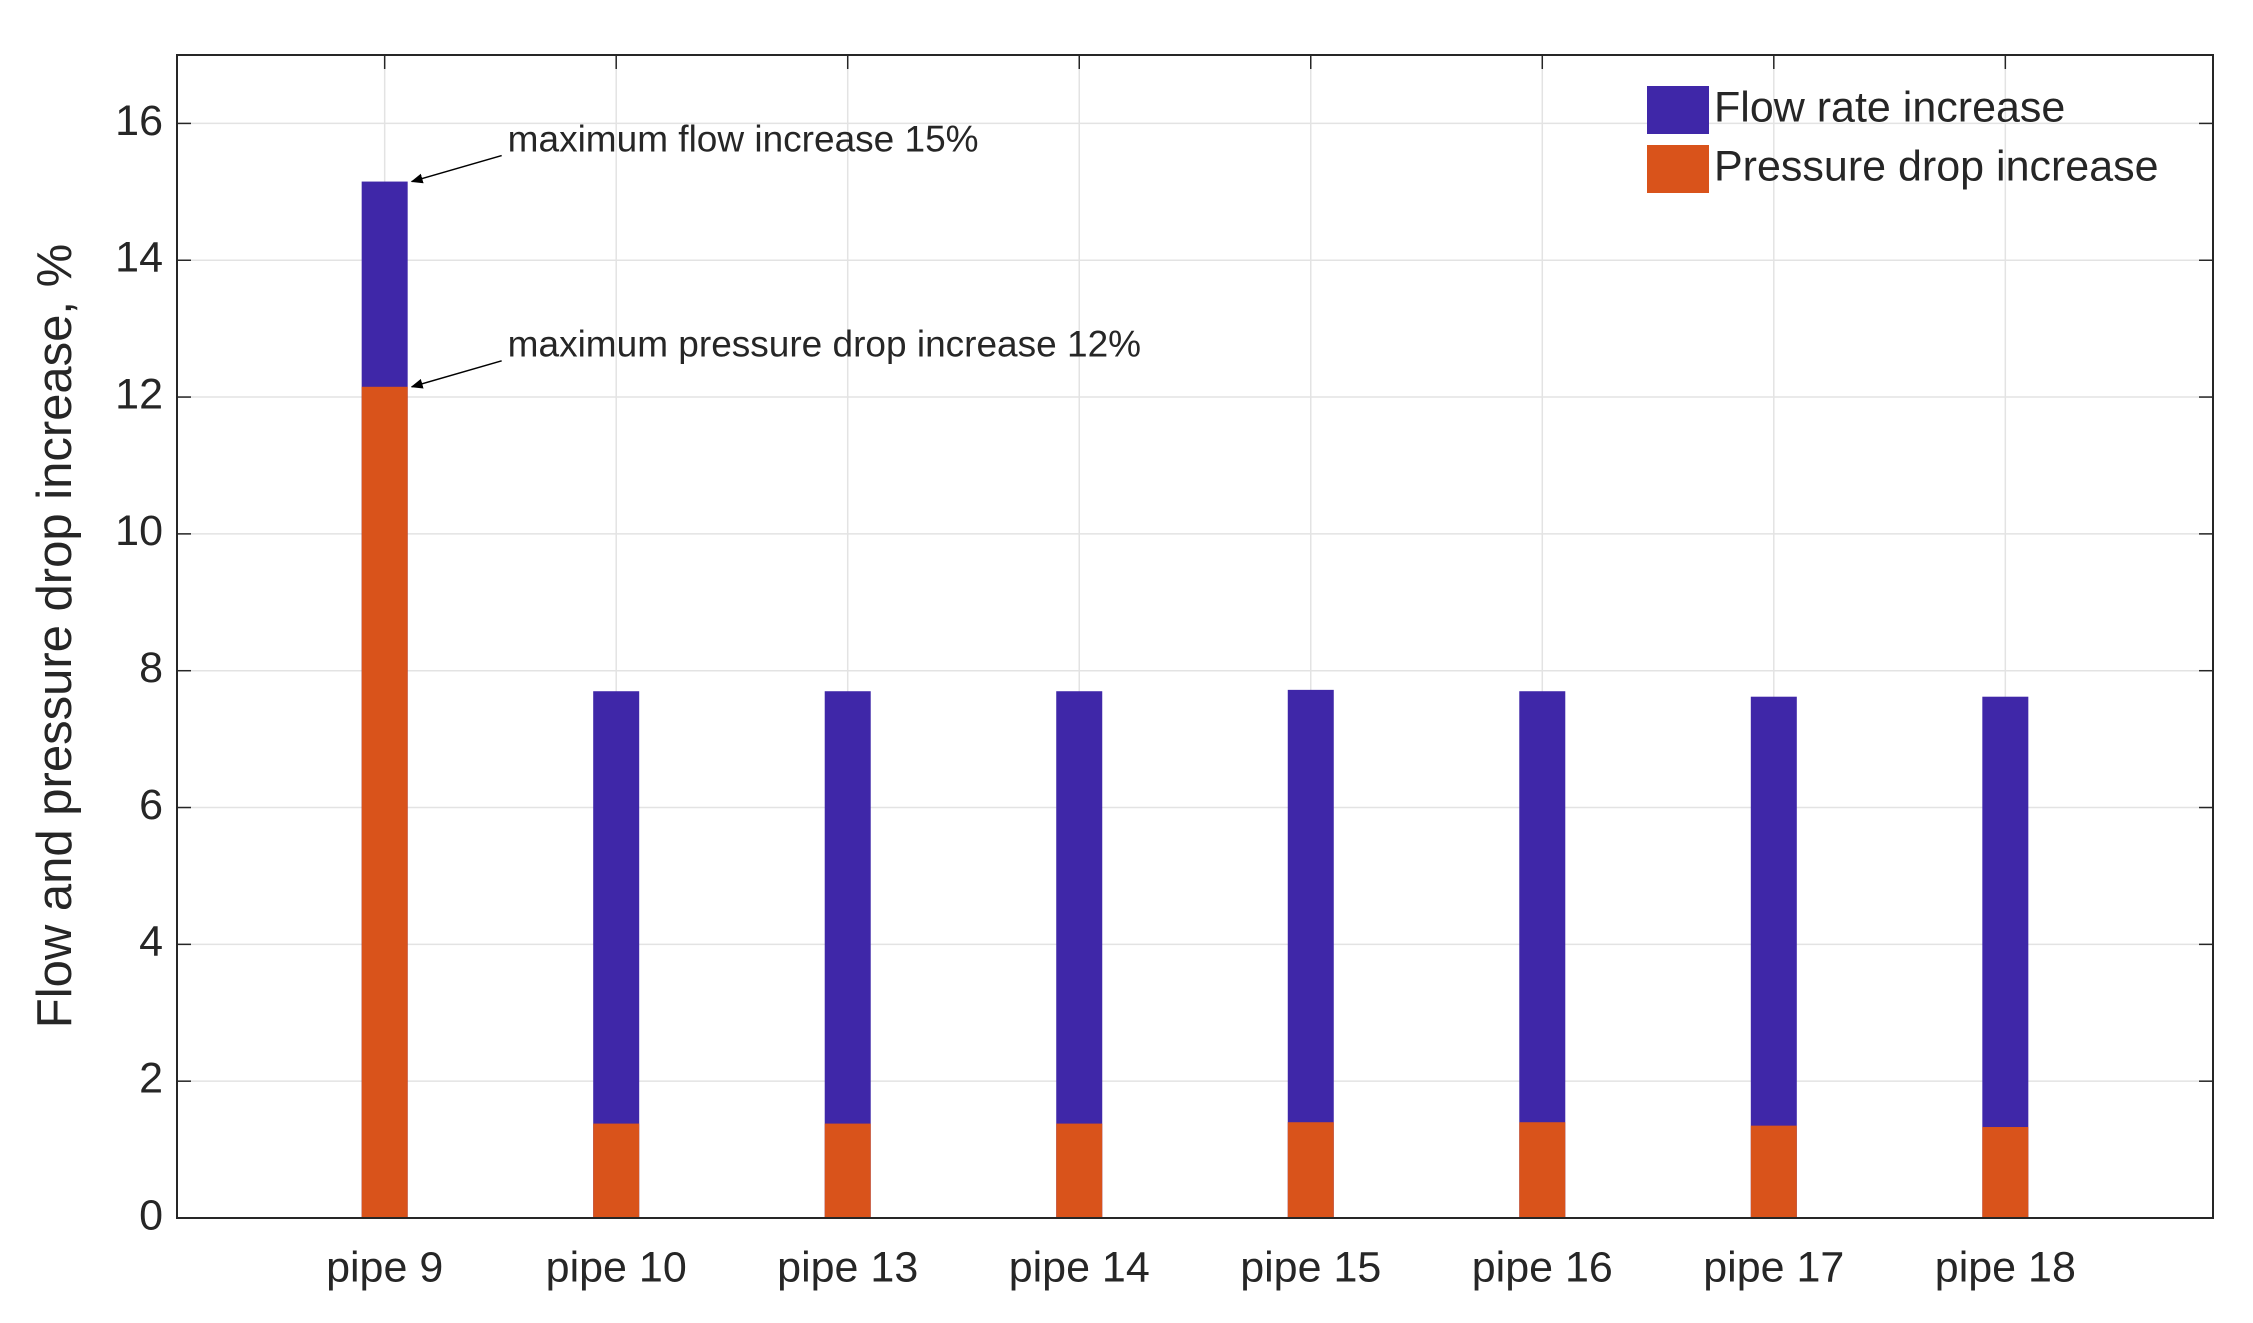 This screenshot has height=1323, width=2253. What do you see at coordinates (139, 258) in the screenshot?
I see `y-tick-label: 14` at bounding box center [139, 258].